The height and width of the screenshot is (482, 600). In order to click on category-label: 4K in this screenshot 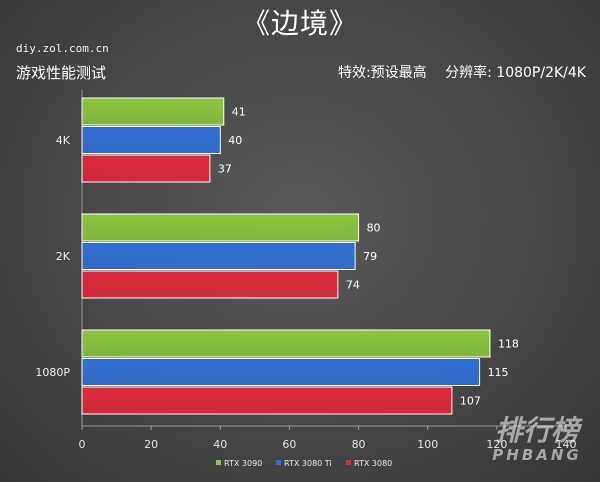, I will do `click(63, 140)`.